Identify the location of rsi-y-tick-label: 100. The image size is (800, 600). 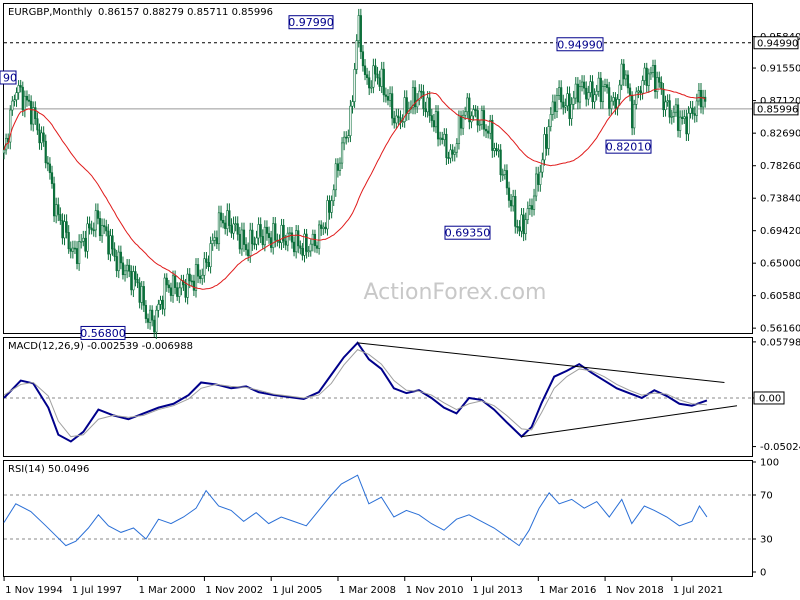
(769, 463).